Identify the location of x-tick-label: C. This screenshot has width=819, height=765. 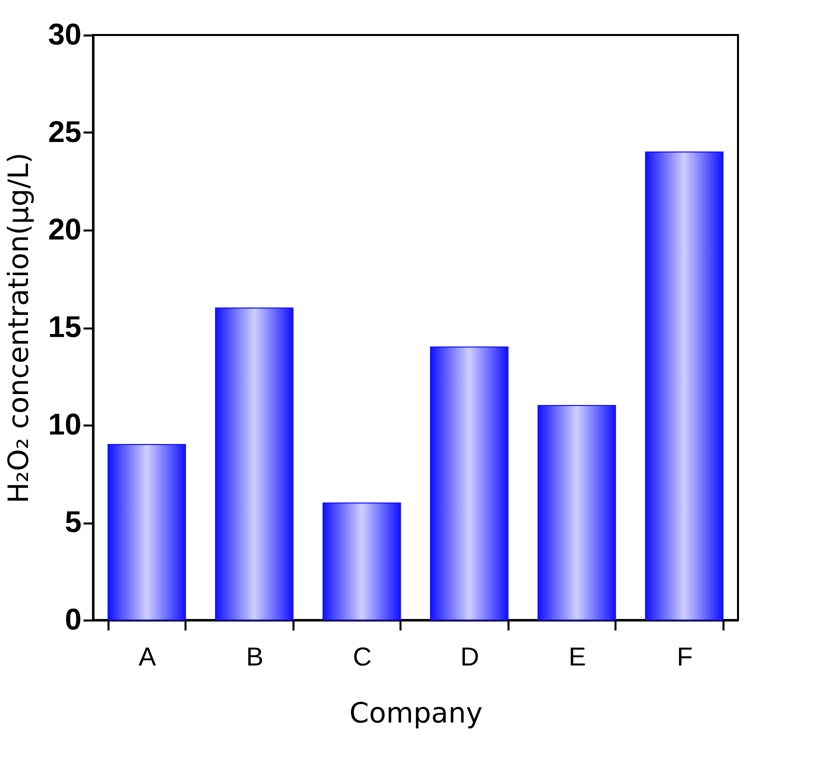
(362, 657).